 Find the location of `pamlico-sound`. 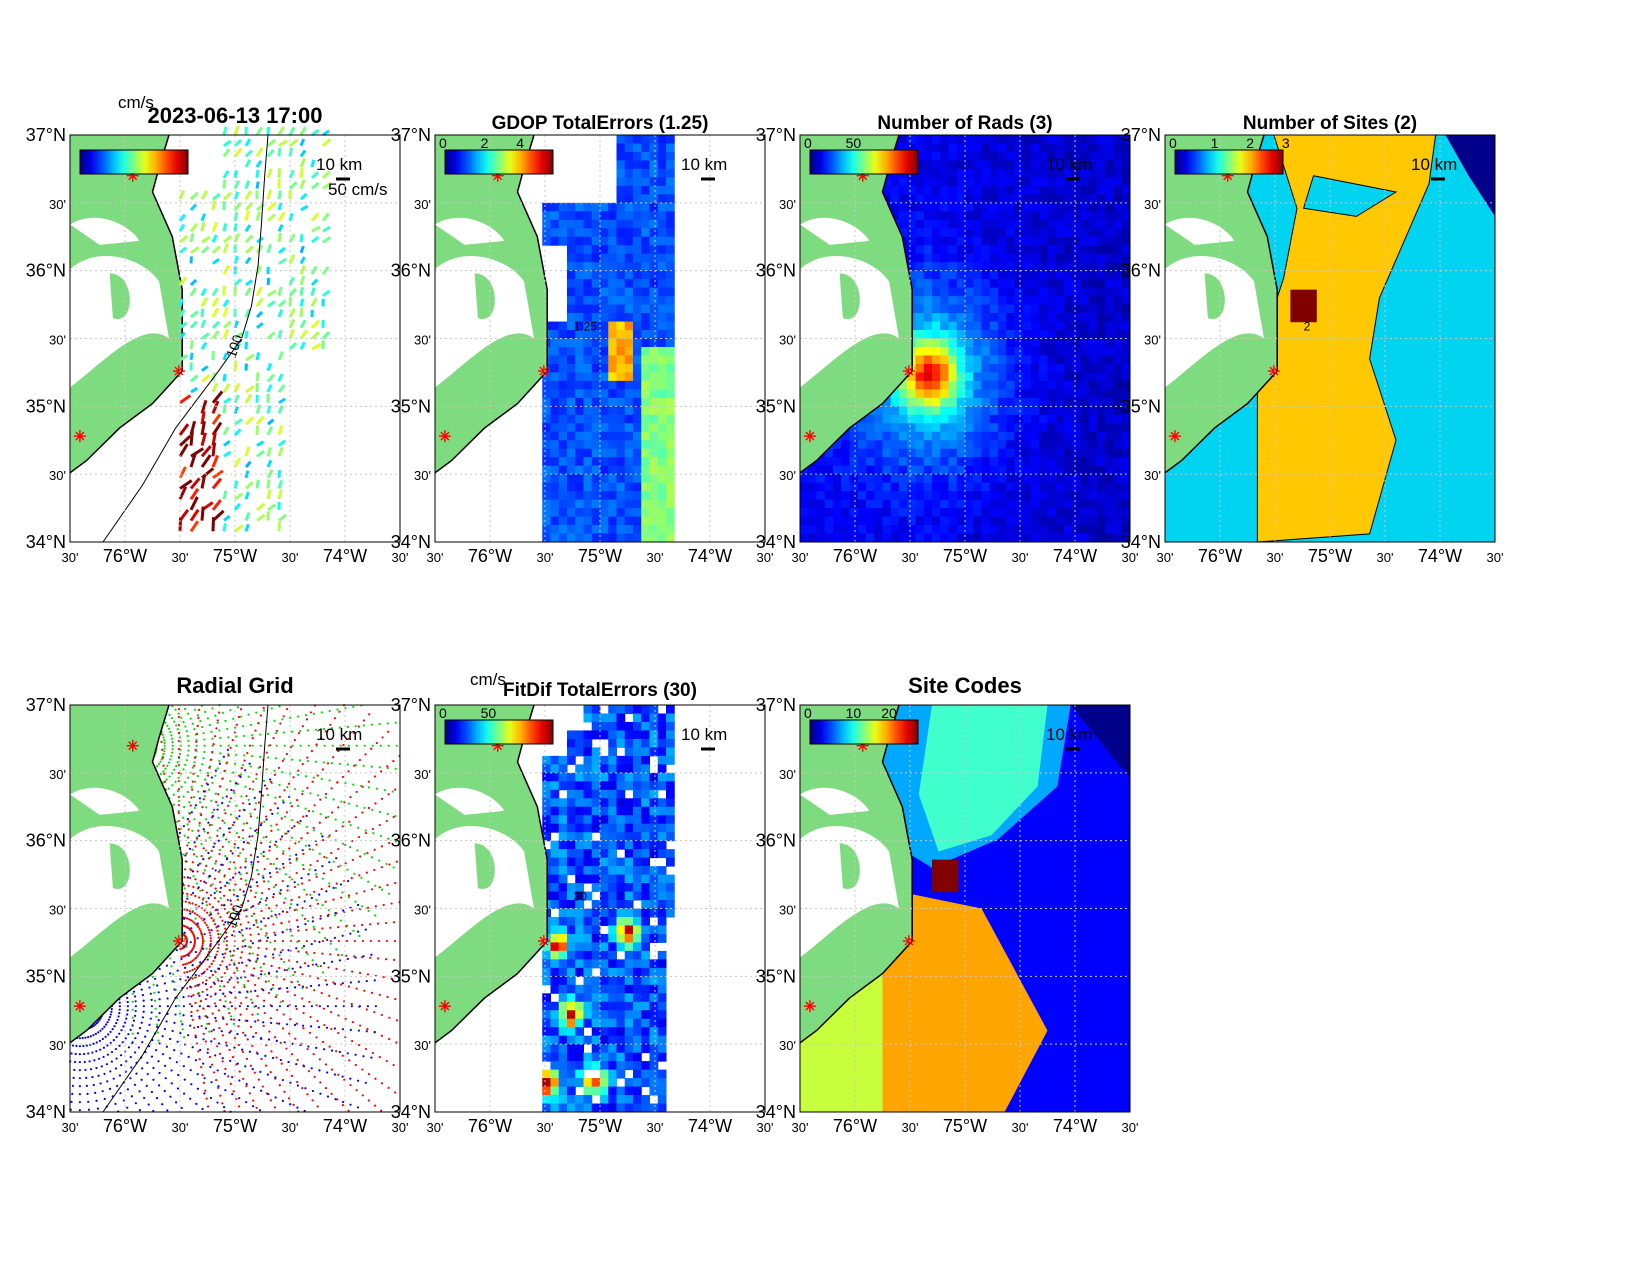

pamlico-sound is located at coordinates (849, 321).